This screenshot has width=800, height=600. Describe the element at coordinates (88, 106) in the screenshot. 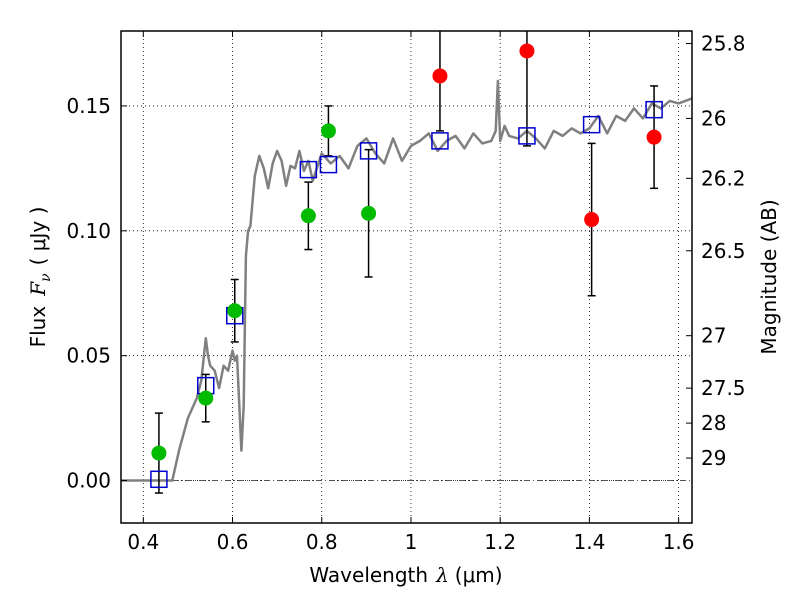

I see `y-tick-label: 0.15` at that location.